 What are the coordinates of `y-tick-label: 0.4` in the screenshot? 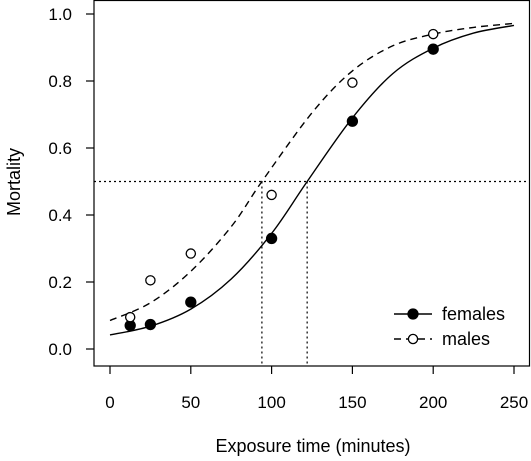 It's located at (60, 215).